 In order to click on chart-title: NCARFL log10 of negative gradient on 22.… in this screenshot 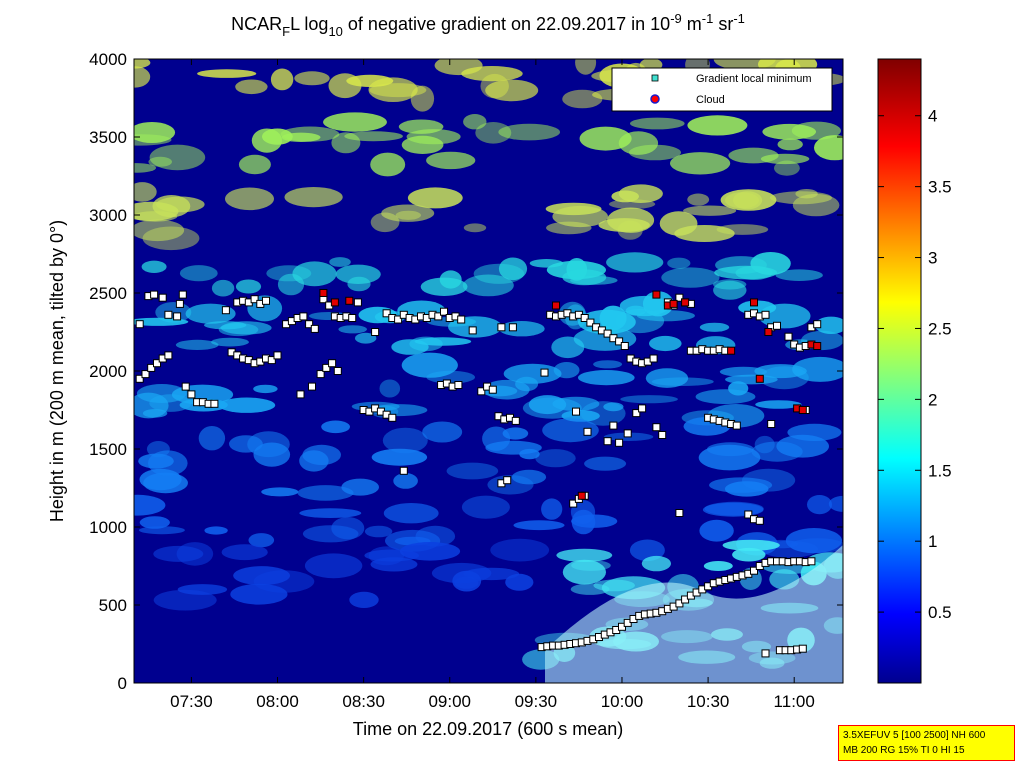, I will do `click(488, 25)`.